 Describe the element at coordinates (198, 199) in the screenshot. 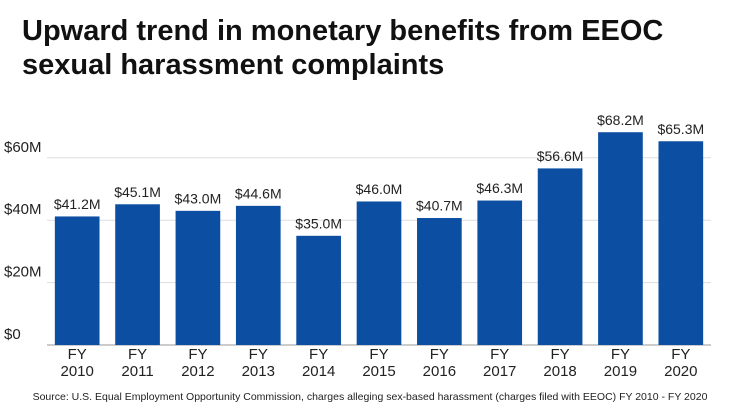

I see `value-label: $43.0M` at that location.